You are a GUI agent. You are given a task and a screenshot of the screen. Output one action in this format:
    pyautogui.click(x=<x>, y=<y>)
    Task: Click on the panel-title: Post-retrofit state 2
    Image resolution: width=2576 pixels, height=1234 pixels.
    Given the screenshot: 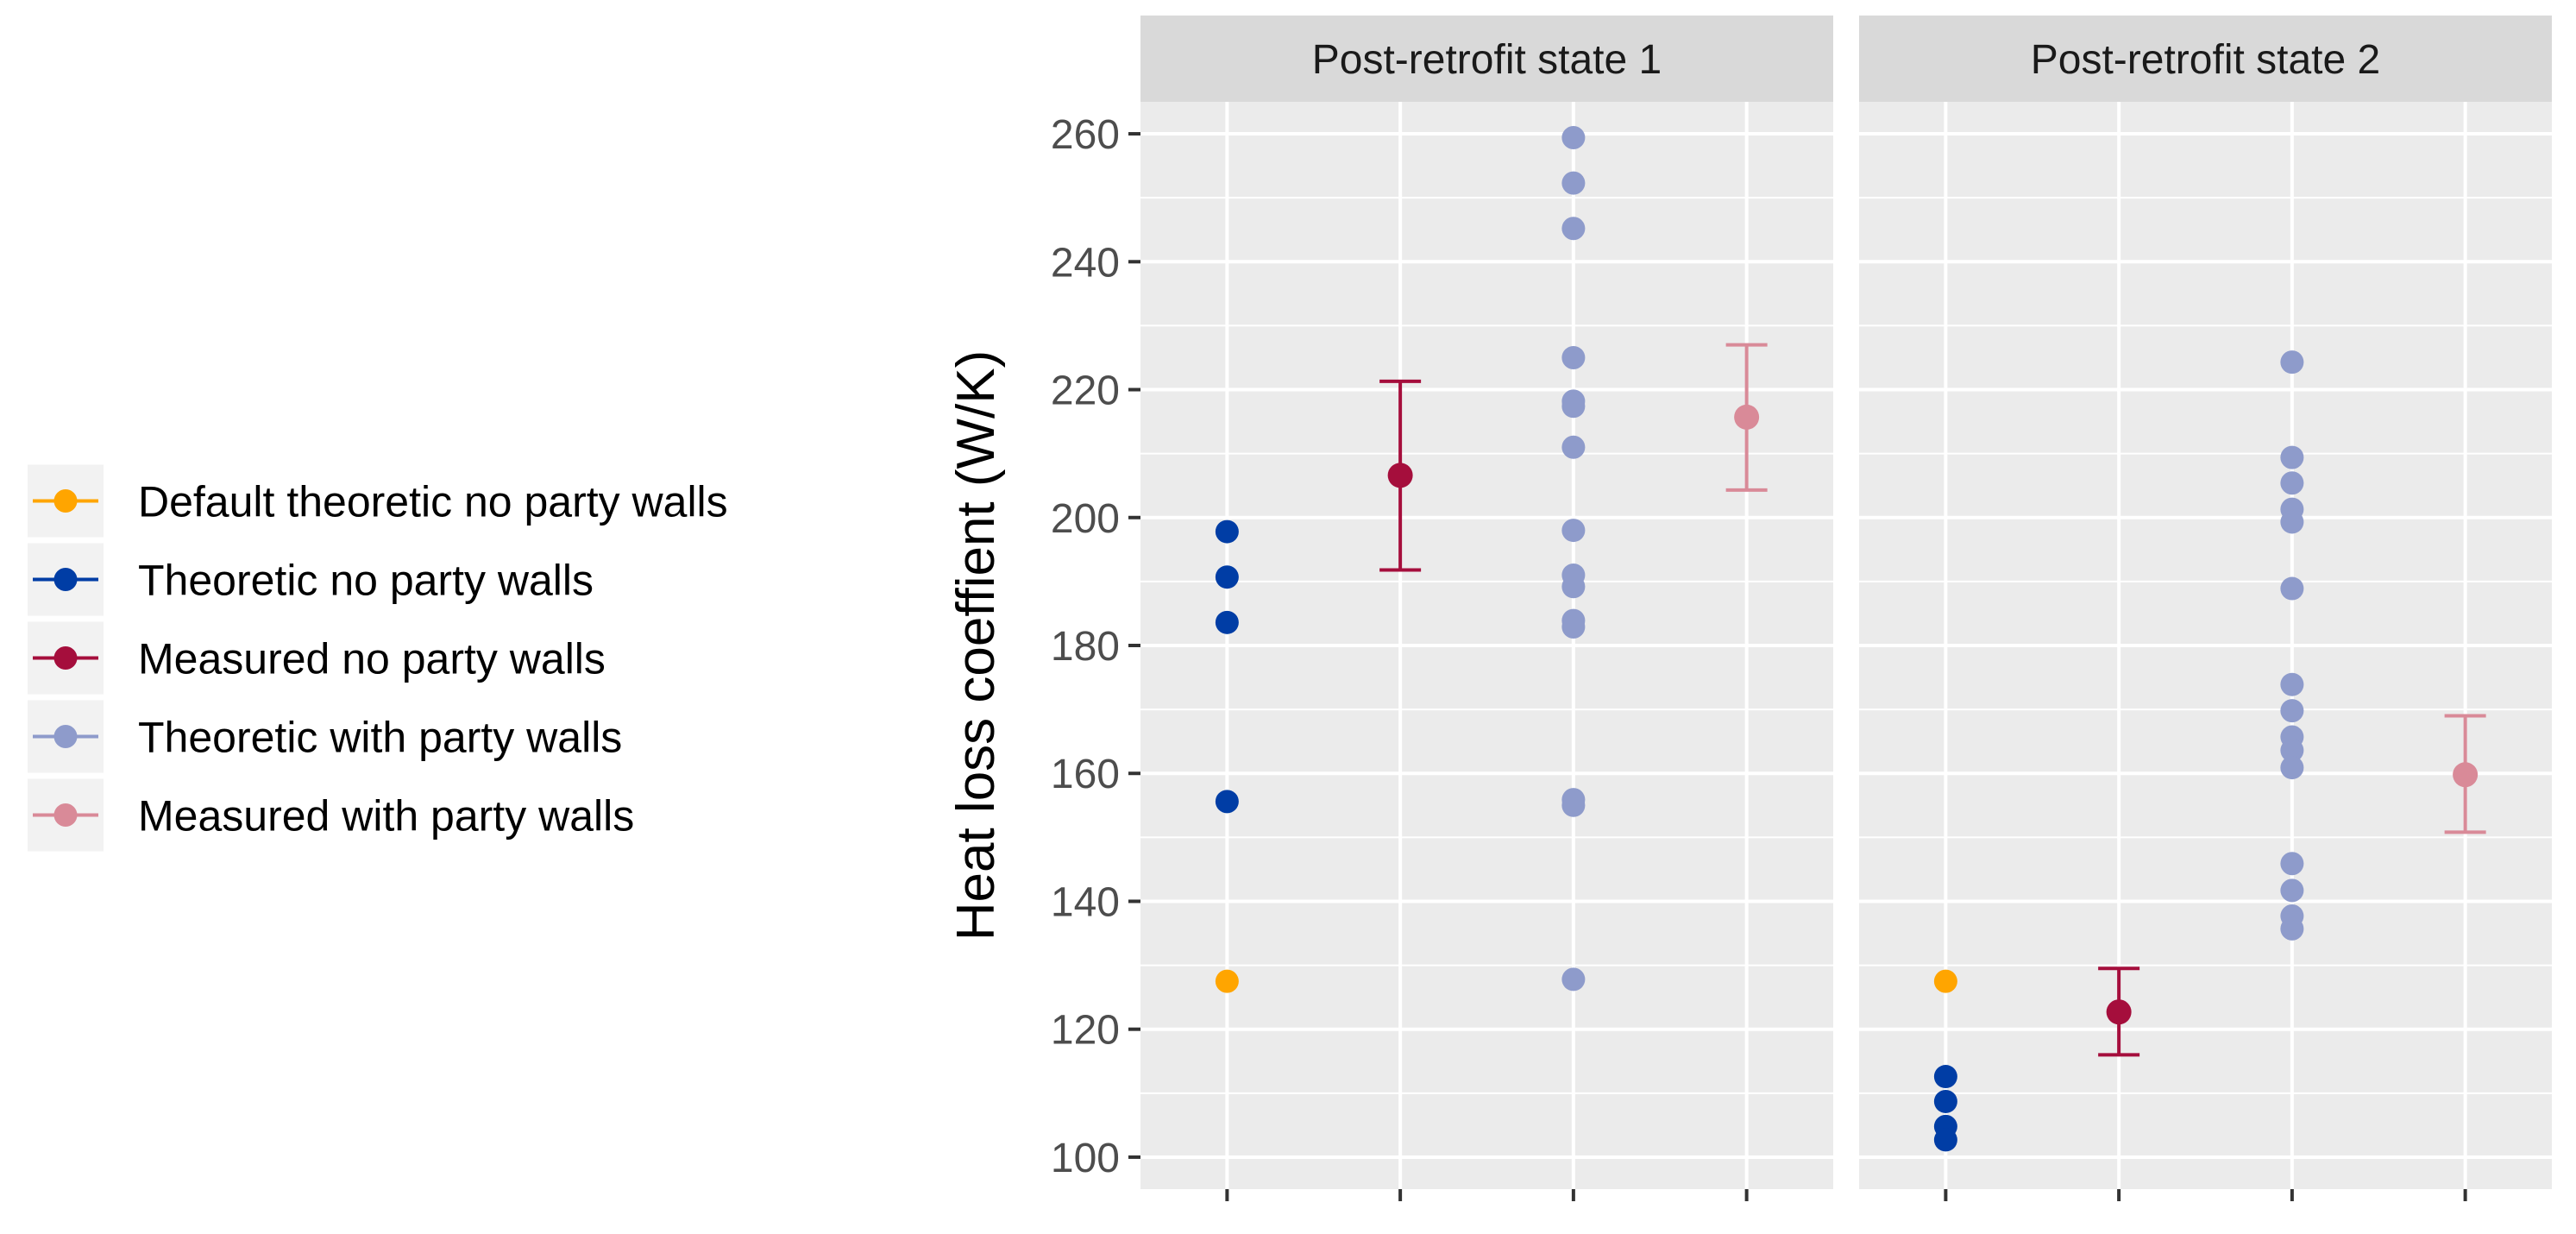 What is the action you would take?
    pyautogui.click(x=2206, y=60)
    